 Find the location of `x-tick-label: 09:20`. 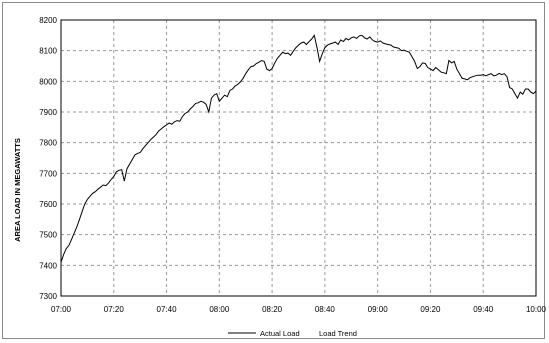

x-tick-label: 09:20 is located at coordinates (430, 309).